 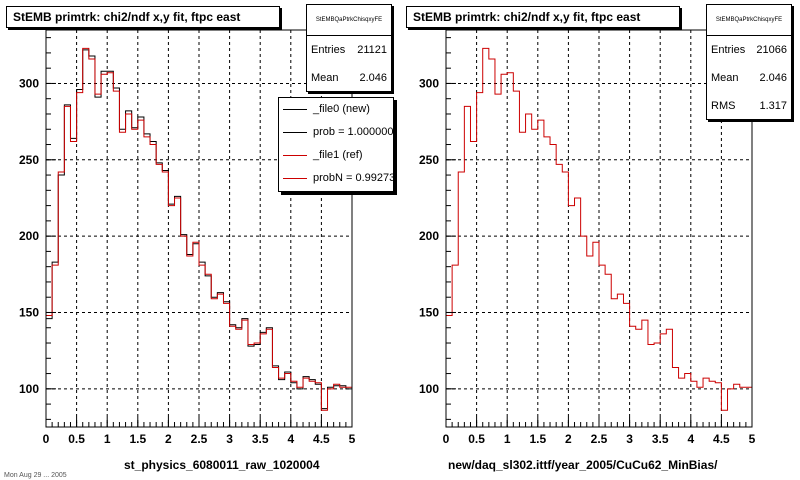 What do you see at coordinates (429, 312) in the screenshot?
I see `chart1-y-tick-label: 150` at bounding box center [429, 312].